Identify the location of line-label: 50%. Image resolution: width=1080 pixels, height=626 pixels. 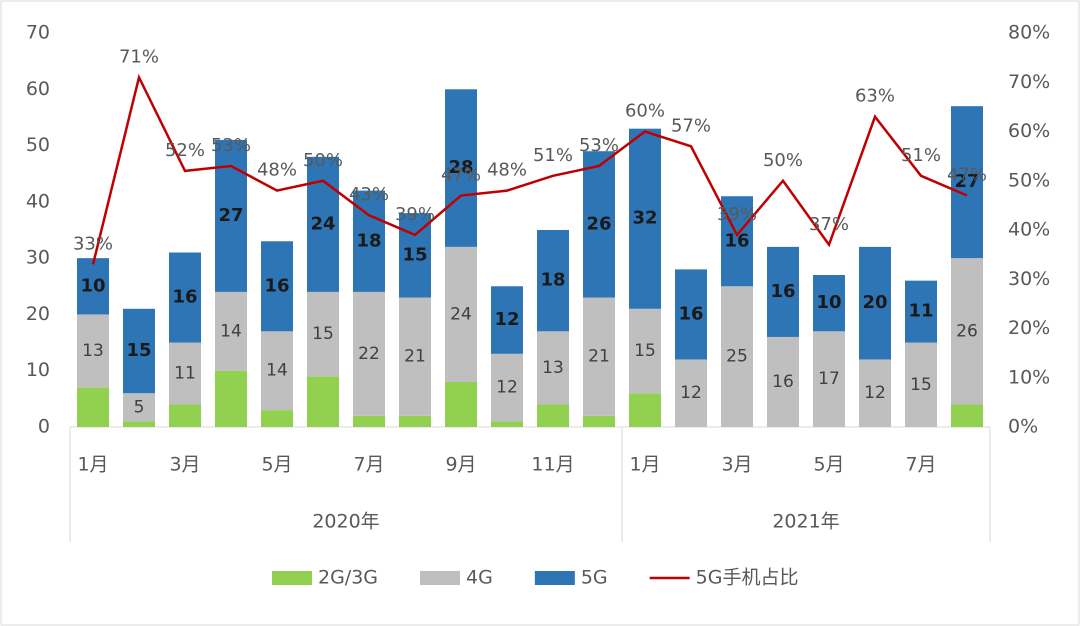
(783, 160).